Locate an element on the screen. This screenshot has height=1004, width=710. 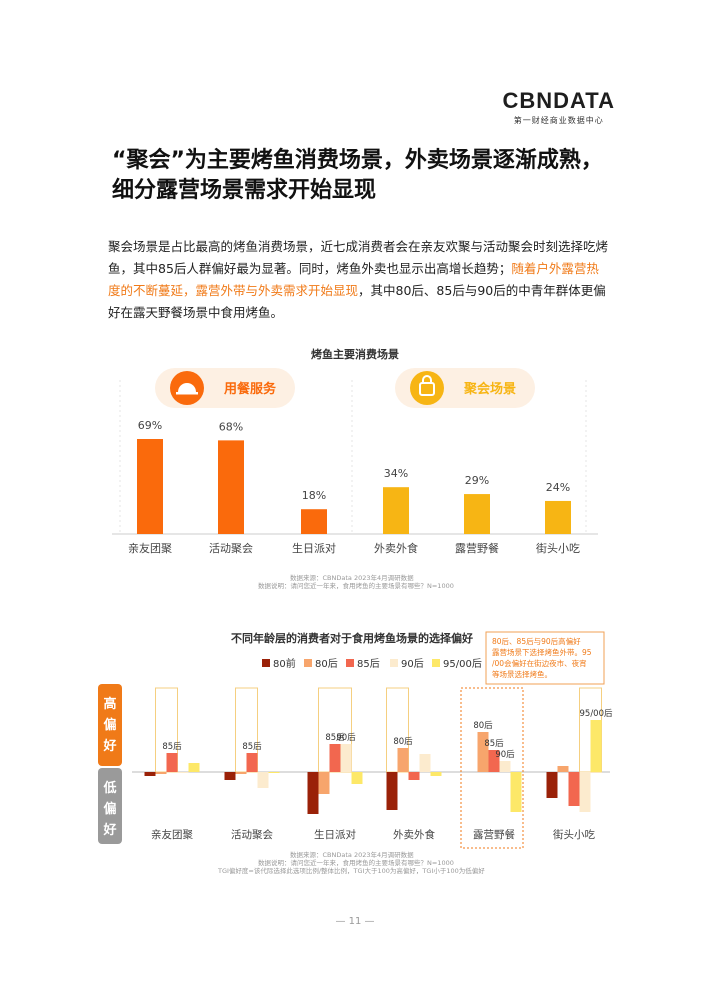
legend-label: 95/00后 is located at coordinates (462, 664).